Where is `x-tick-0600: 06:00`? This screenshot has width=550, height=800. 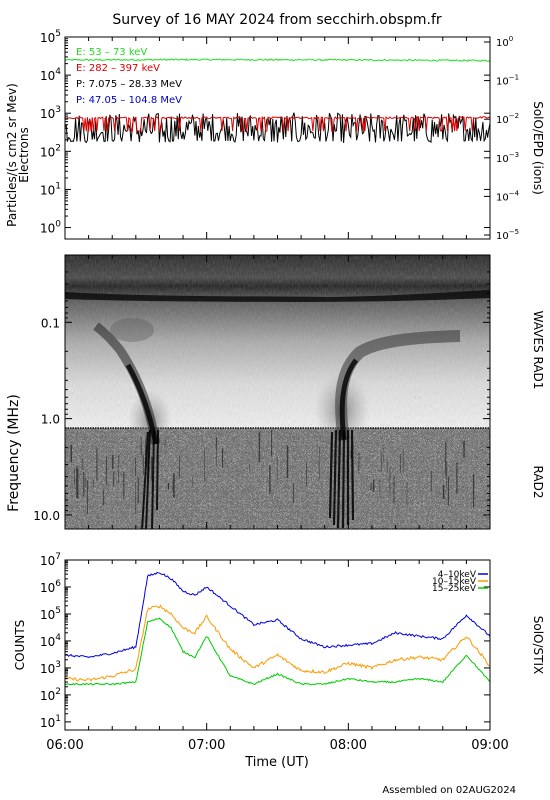 x-tick-0600: 06:00 is located at coordinates (64, 745).